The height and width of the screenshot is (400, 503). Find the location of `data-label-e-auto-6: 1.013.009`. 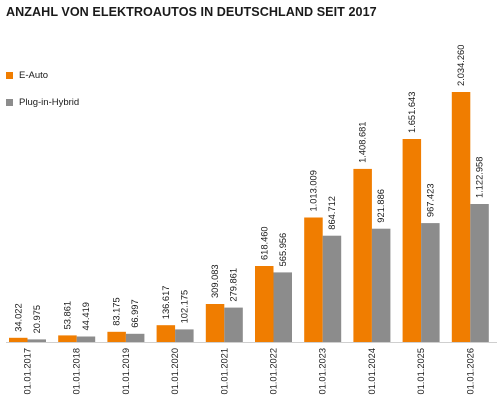

data-label-e-auto-6: 1.013.009 is located at coordinates (314, 190).